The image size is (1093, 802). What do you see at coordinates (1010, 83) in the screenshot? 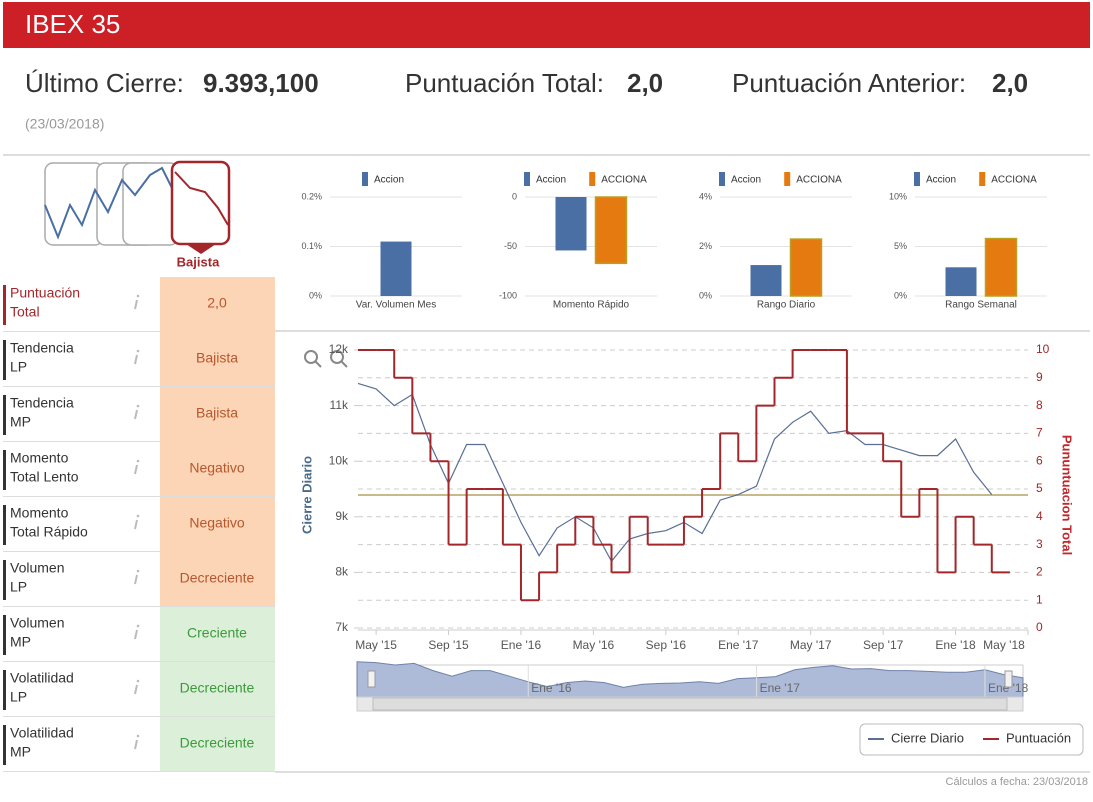
I see `prev-value: 2,0` at bounding box center [1010, 83].